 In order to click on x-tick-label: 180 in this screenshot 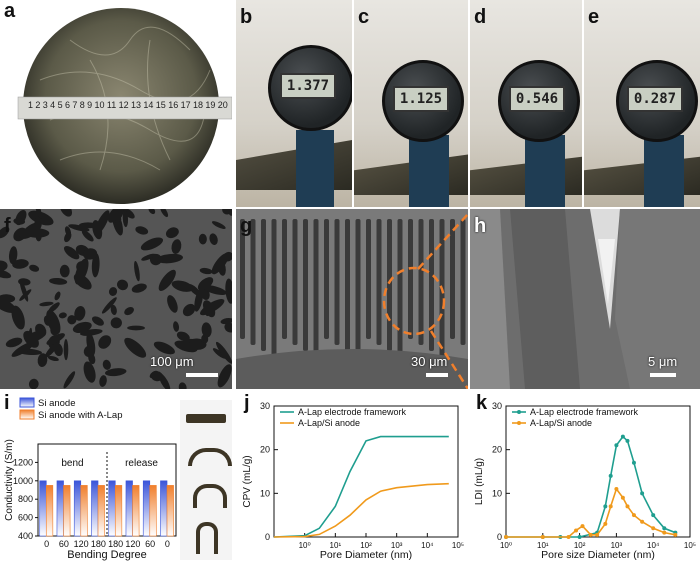, I will do `click(115, 544)`.